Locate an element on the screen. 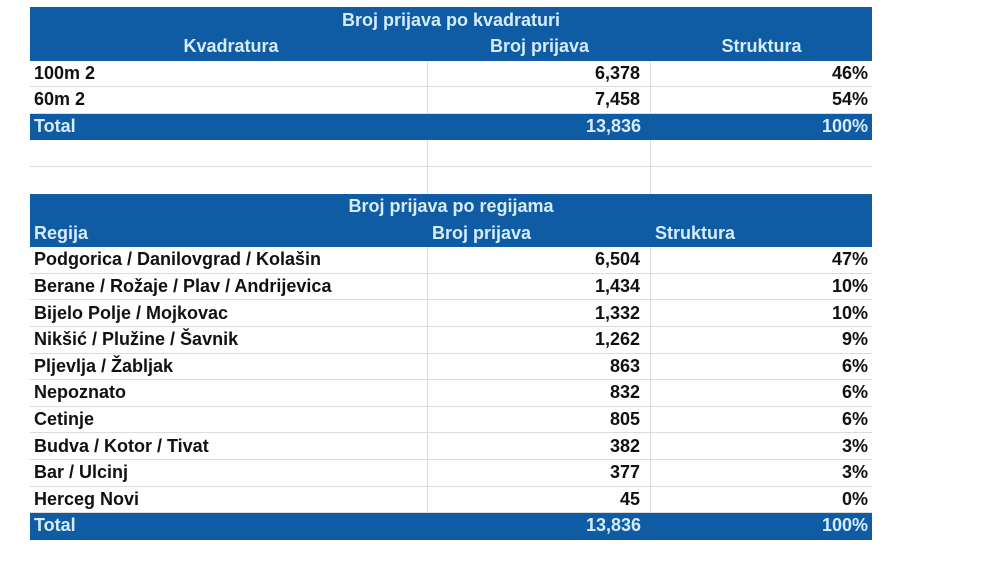 The height and width of the screenshot is (584, 1000). table1-title: Broj prijava po kvadraturi is located at coordinates (451, 19).